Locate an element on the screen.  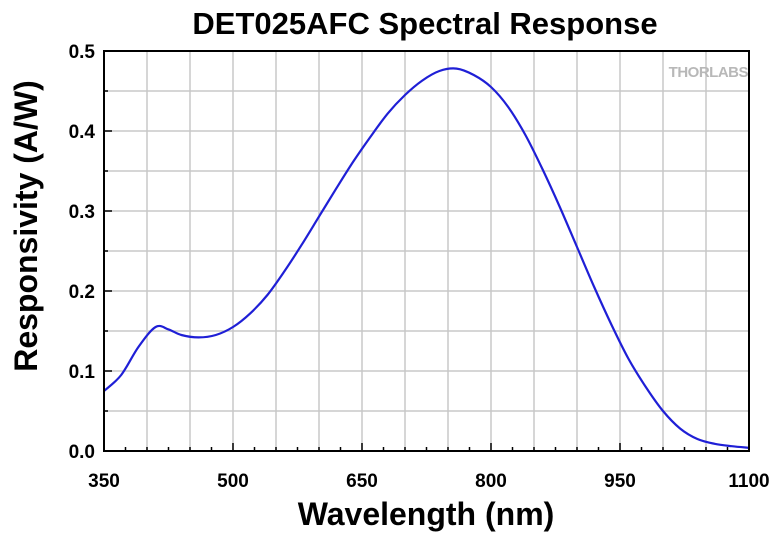
y-tick-label: 0.0 is located at coordinates (82, 452).